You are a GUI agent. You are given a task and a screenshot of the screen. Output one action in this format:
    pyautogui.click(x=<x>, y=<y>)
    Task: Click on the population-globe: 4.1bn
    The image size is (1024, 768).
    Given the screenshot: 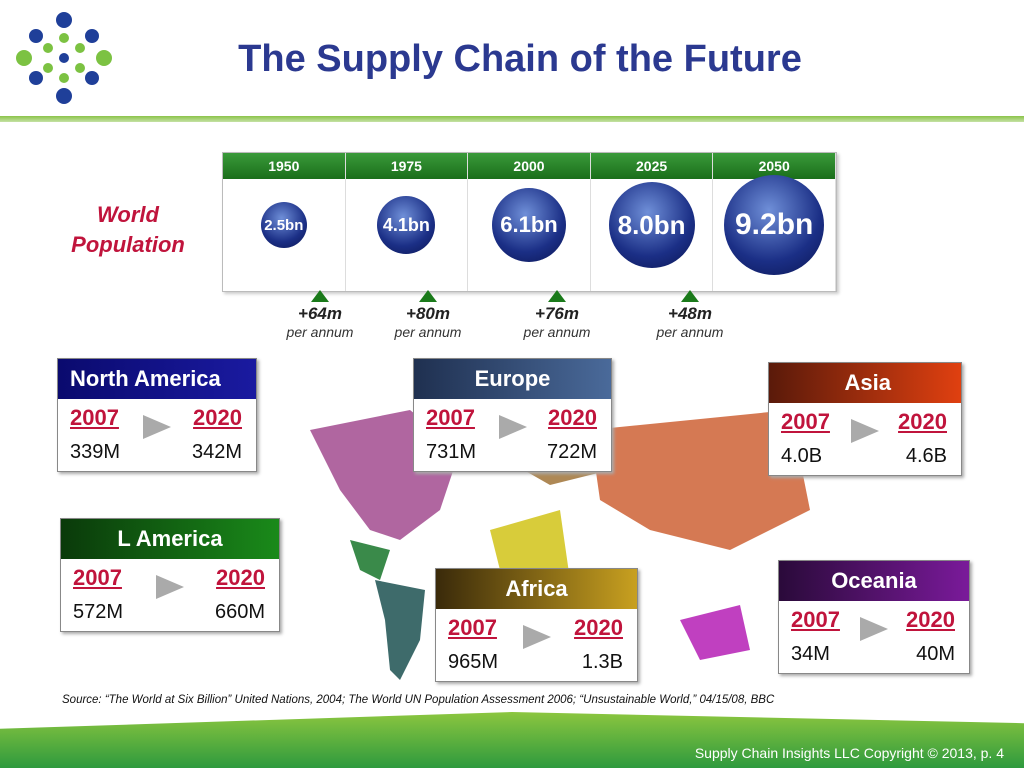 What is the action you would take?
    pyautogui.click(x=406, y=225)
    